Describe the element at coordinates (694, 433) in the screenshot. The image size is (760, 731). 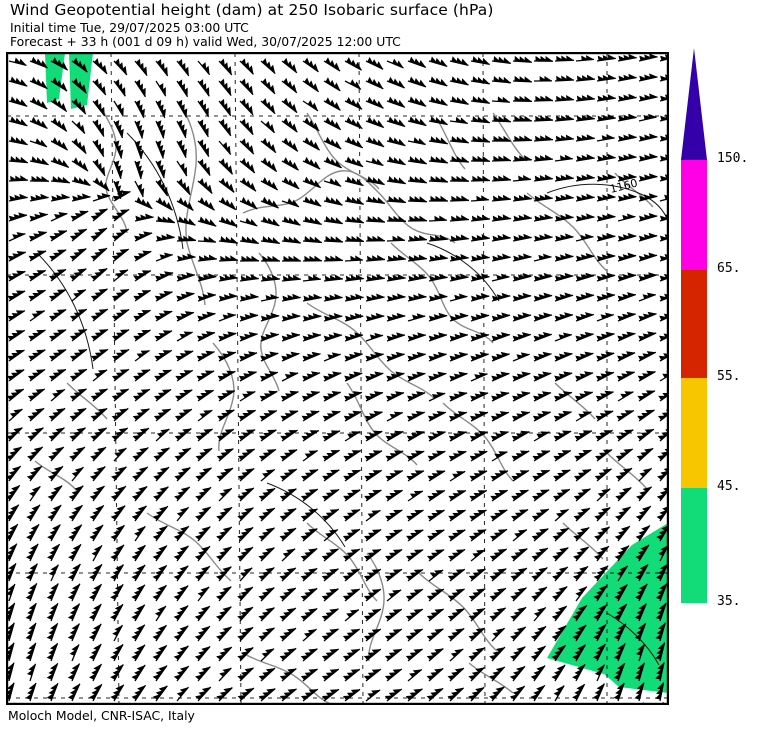
I see `colorbar-band-yellow` at that location.